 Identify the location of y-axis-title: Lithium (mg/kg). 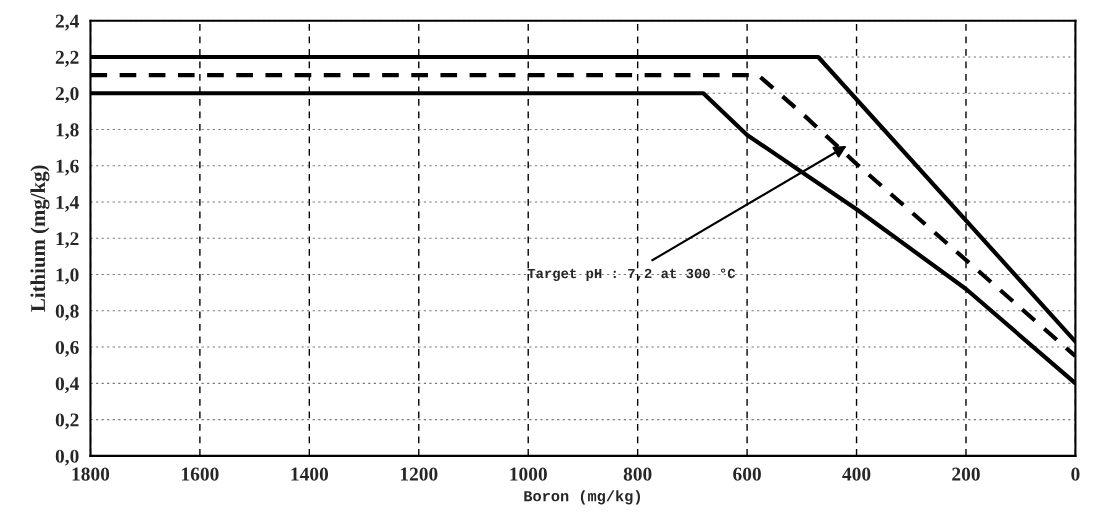
(40, 238).